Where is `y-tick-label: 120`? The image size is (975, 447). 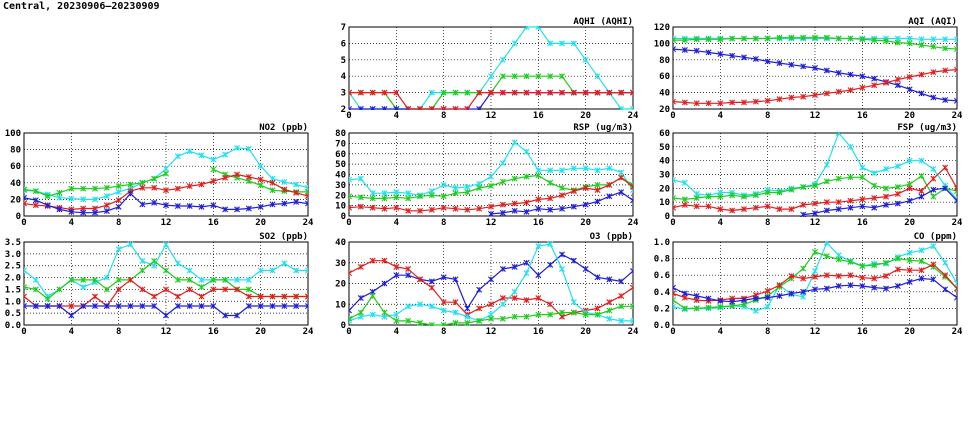
y-tick-label: 120 is located at coordinates (662, 28).